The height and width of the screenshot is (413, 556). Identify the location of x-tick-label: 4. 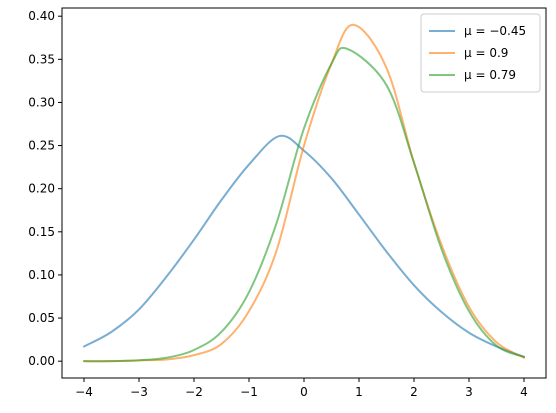
(524, 392).